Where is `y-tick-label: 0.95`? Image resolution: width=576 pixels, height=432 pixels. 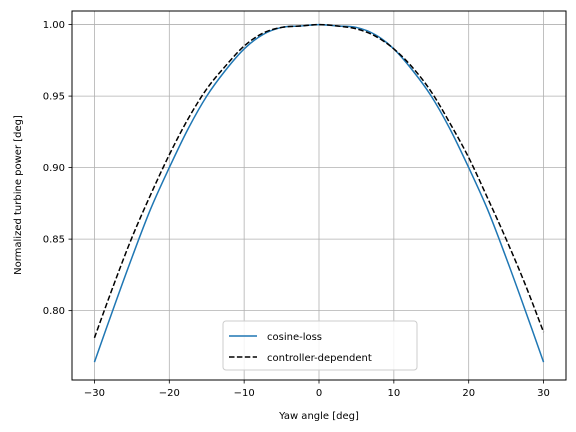 y-tick-label: 0.95 is located at coordinates (54, 97).